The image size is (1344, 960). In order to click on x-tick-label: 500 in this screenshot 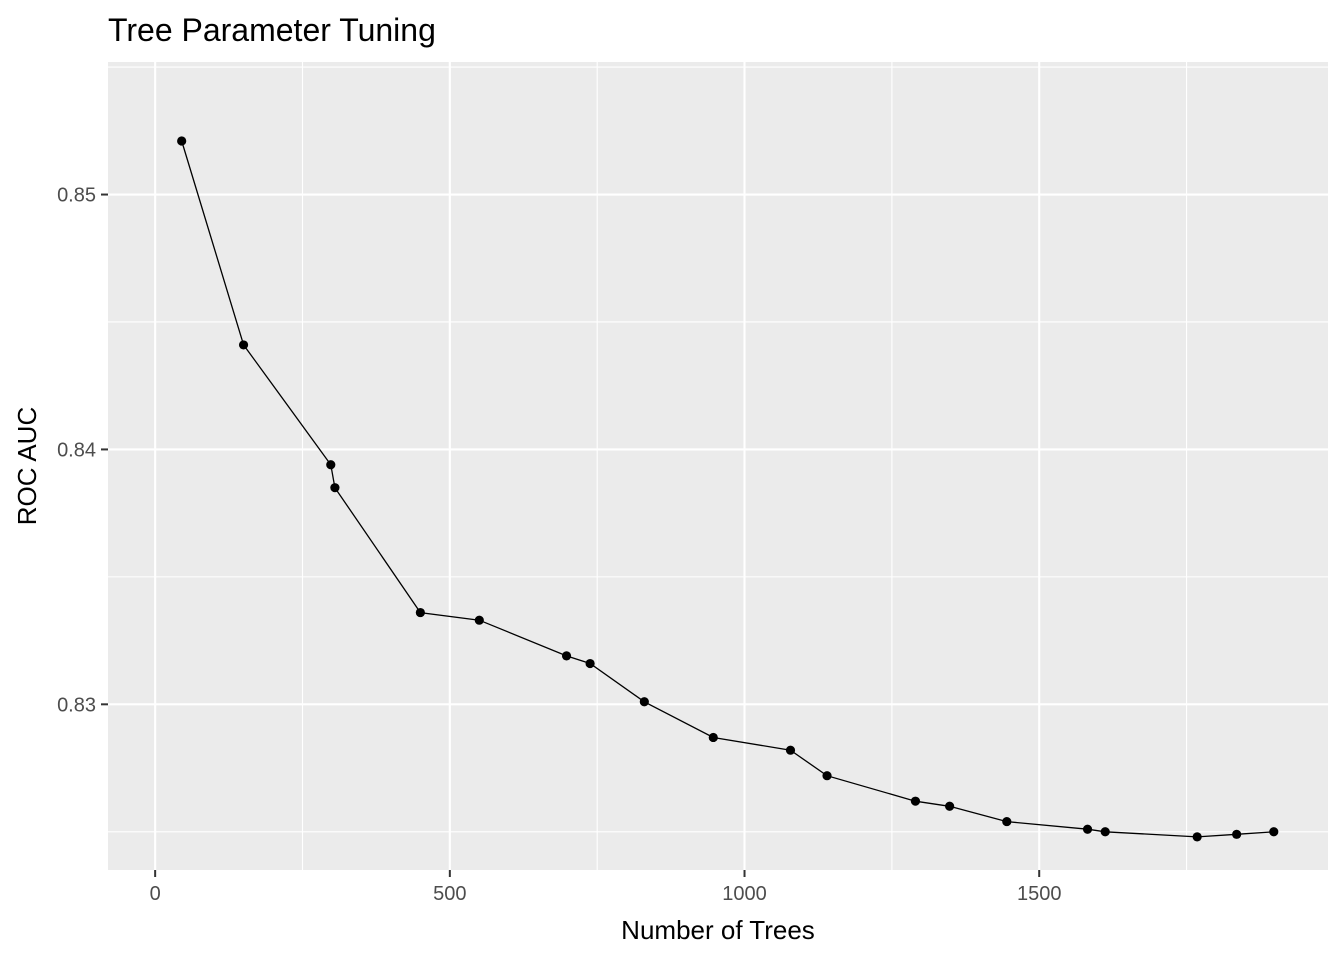, I will do `click(449, 894)`.